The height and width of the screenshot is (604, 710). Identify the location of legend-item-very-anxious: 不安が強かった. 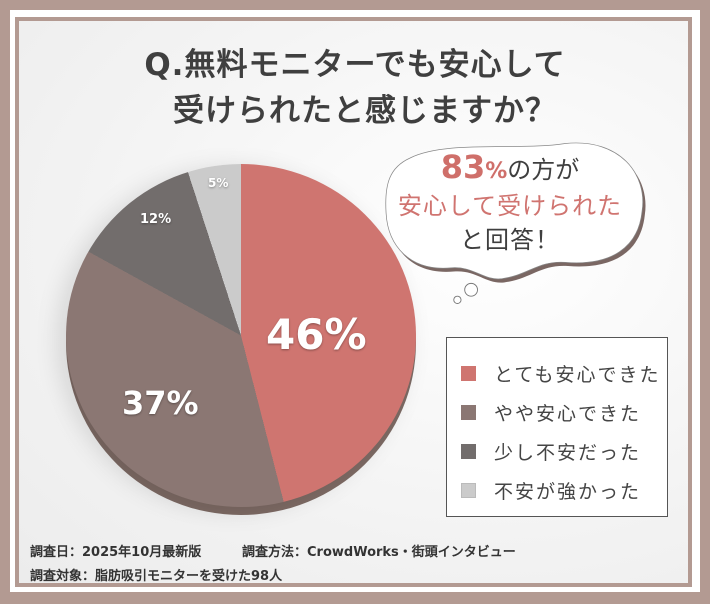
(551, 490).